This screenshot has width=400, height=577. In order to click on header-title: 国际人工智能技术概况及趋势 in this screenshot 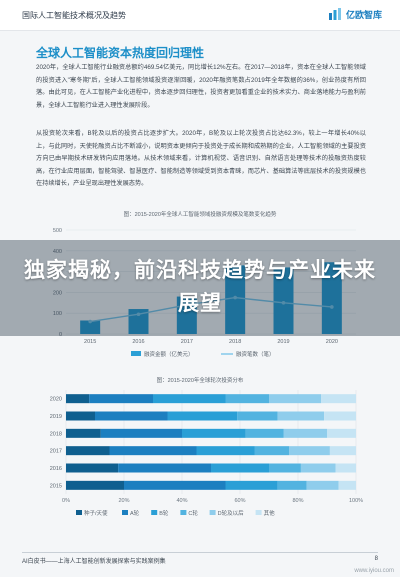, I will do `click(74, 15)`.